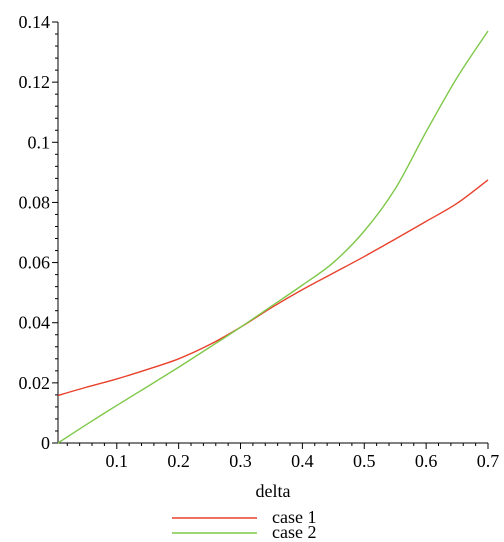 The height and width of the screenshot is (542, 504). What do you see at coordinates (39, 142) in the screenshot?
I see `y-tick-label: 0.1` at bounding box center [39, 142].